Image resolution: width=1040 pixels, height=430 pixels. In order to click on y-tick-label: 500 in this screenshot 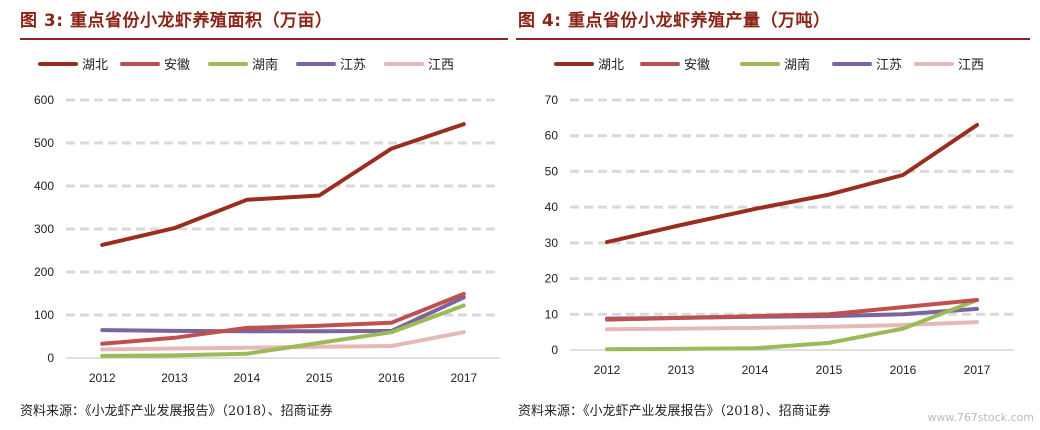, I will do `click(44, 143)`.